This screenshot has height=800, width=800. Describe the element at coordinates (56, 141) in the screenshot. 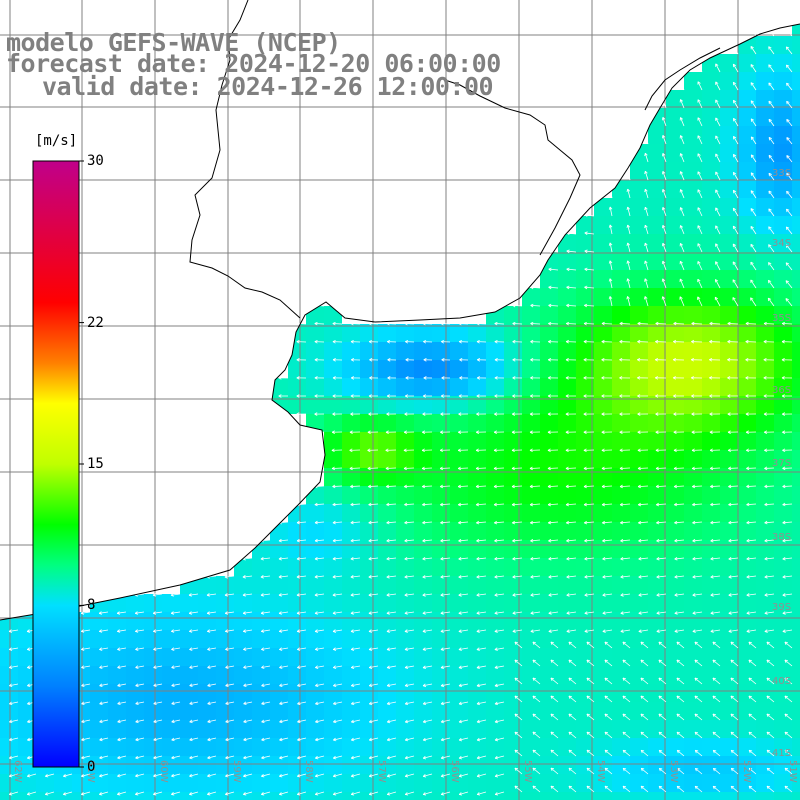

I see `colorbar-unit: [m/s]` at that location.